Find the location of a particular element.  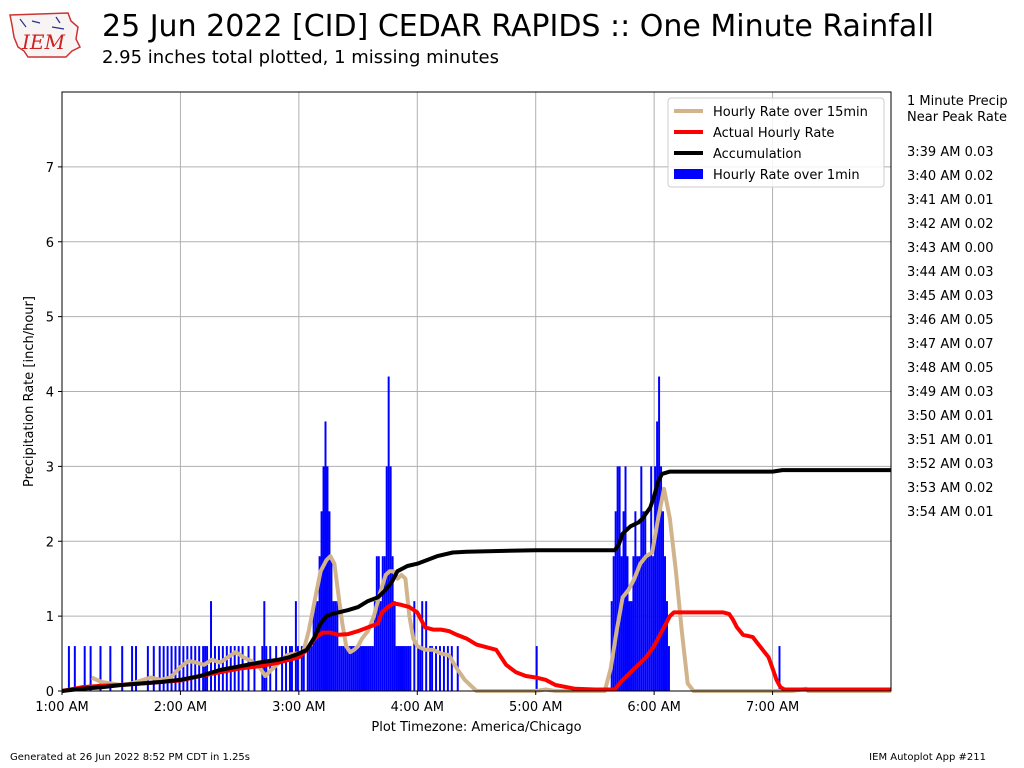

logo-text: IEM is located at coordinates (43, 42).